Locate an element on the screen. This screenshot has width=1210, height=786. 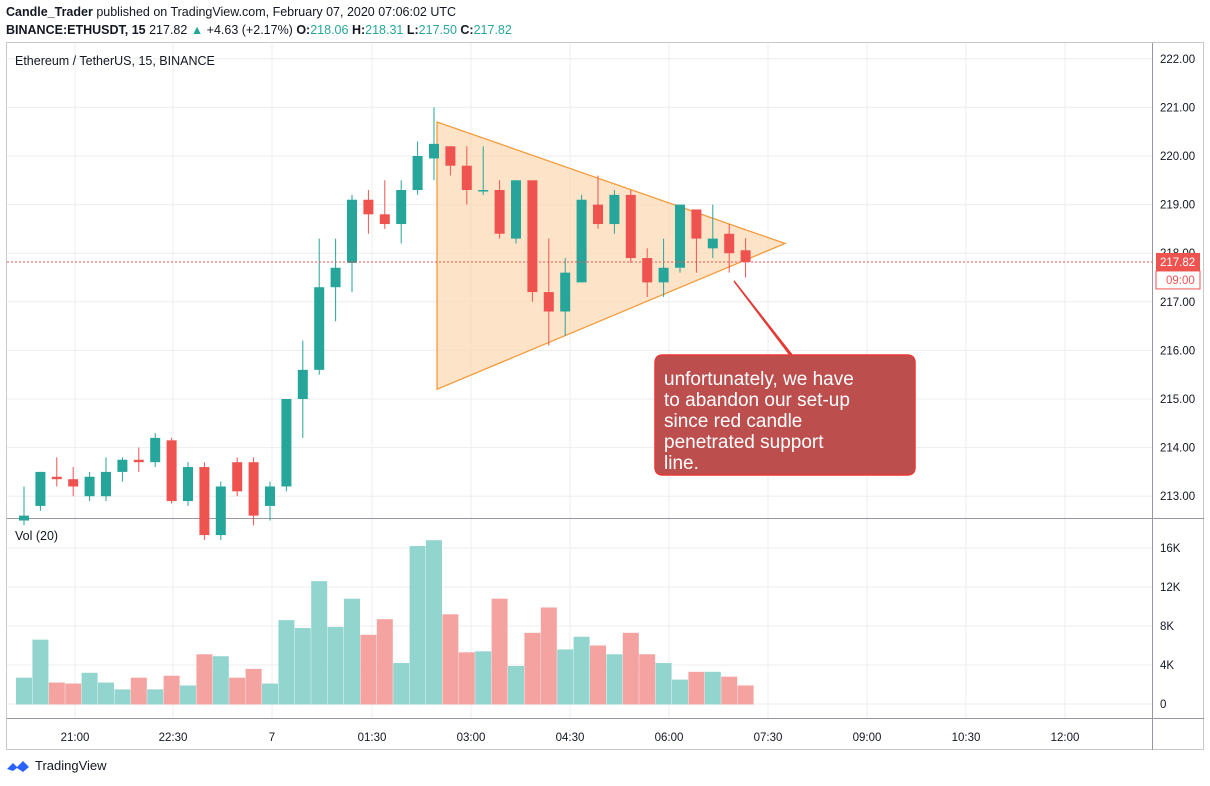
tradingview-logo-icon is located at coordinates (18, 766).